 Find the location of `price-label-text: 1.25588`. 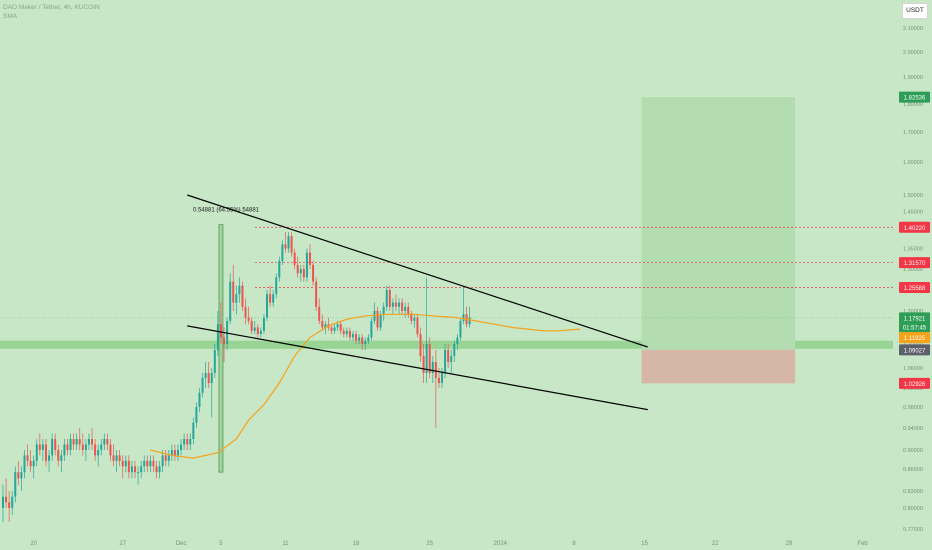

price-label-text: 1.25588 is located at coordinates (915, 289).